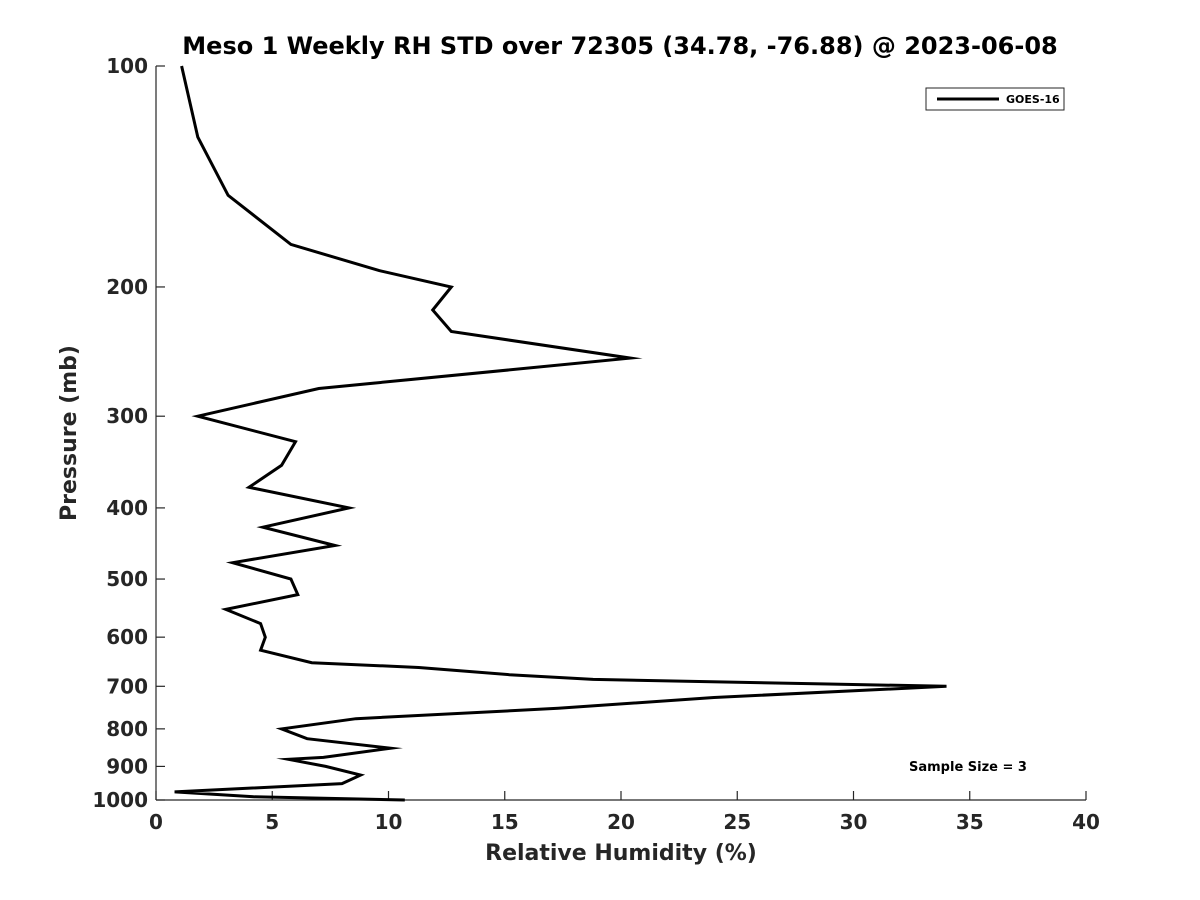  What do you see at coordinates (127, 579) in the screenshot?
I see `y-tick-label: 500` at bounding box center [127, 579].